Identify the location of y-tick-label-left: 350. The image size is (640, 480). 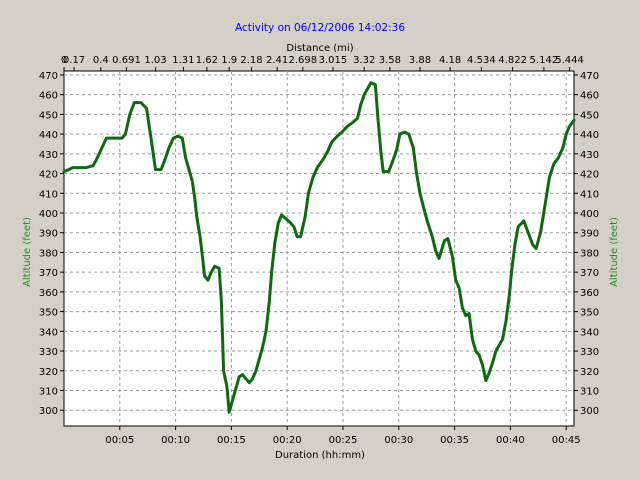
(48, 313).